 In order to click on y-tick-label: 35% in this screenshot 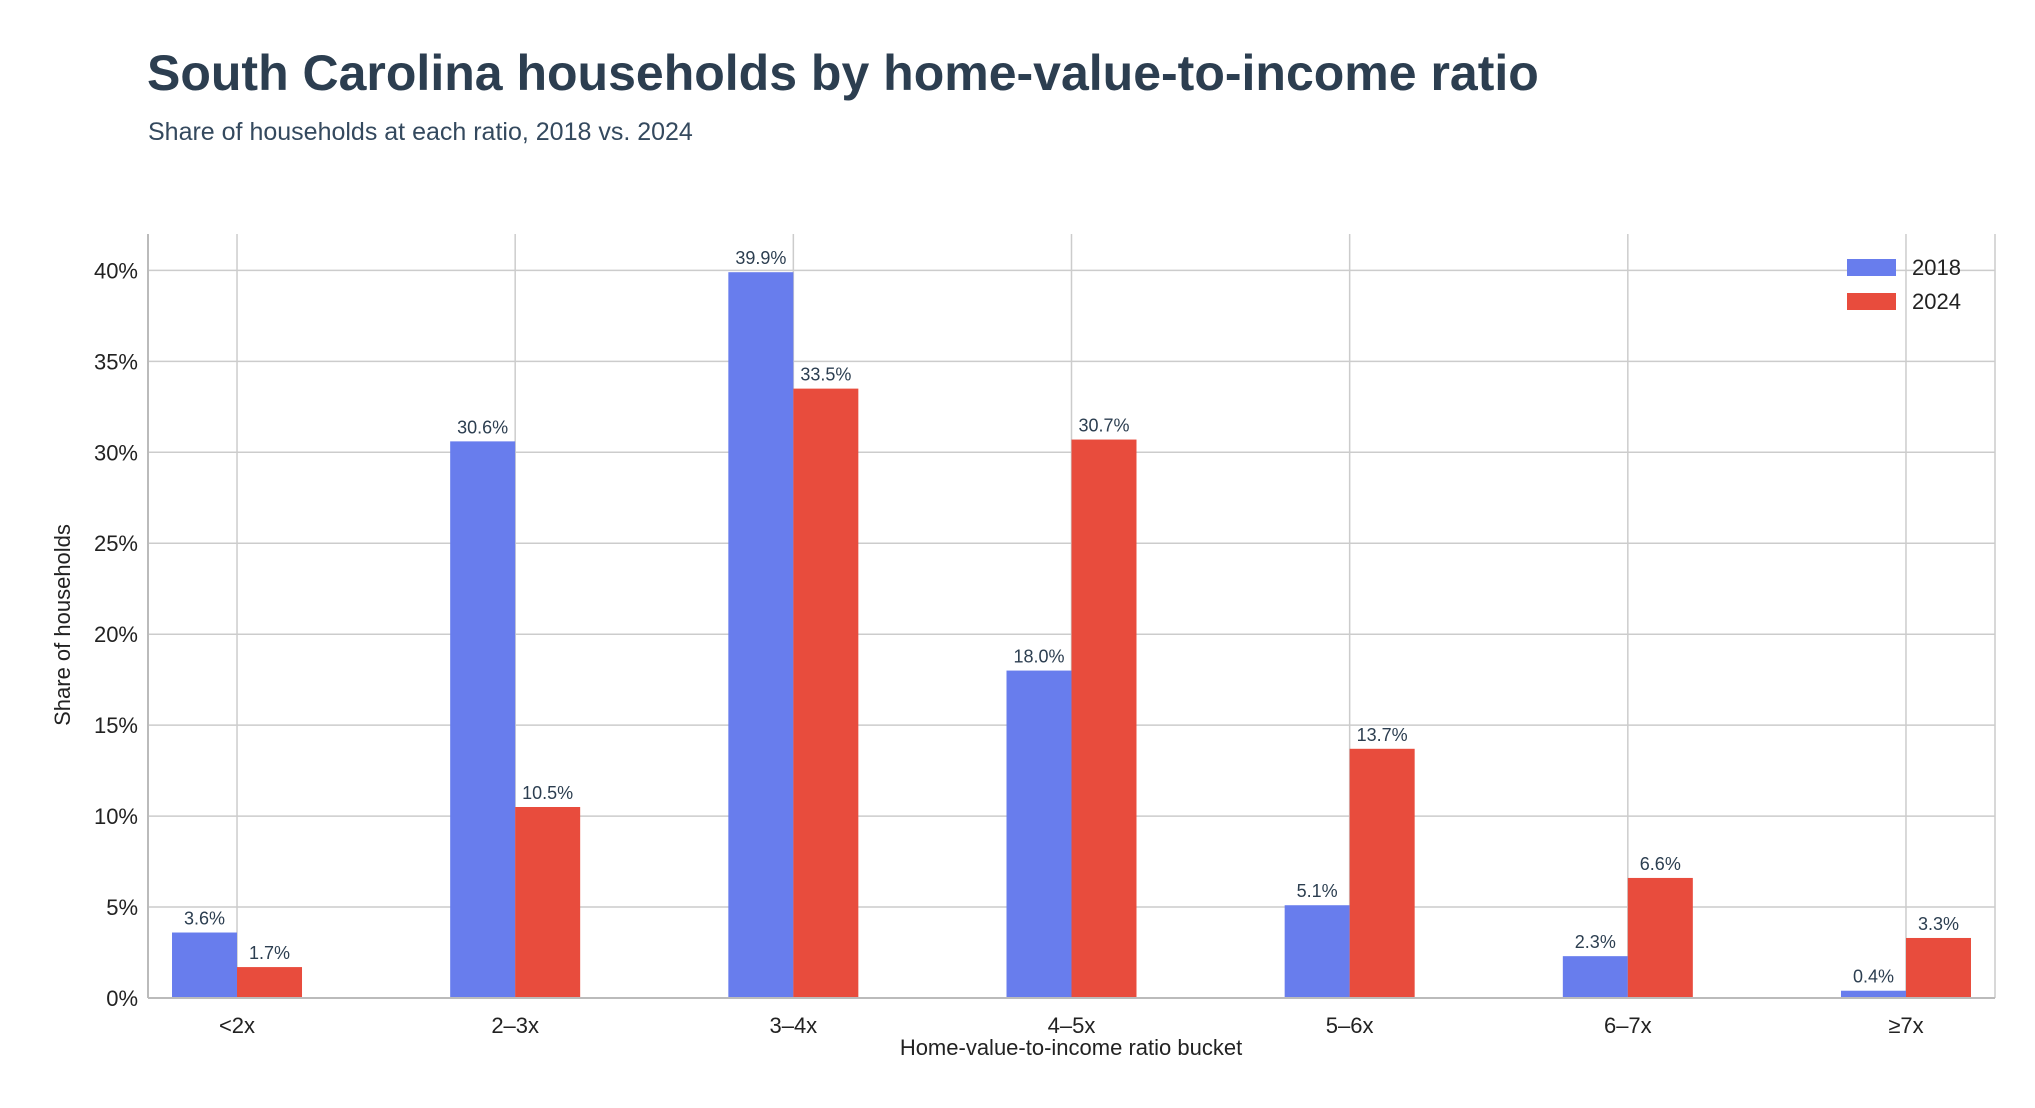, I will do `click(116, 361)`.